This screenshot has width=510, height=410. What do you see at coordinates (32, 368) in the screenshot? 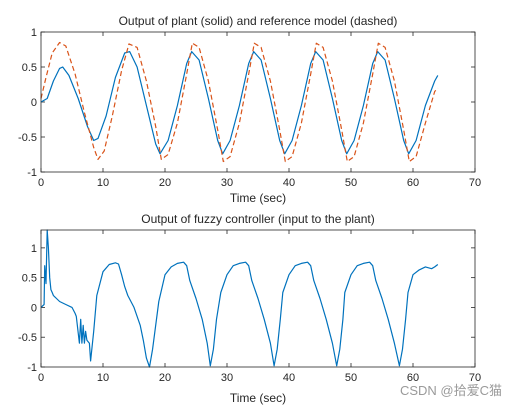
I see `bottom-y-tick-label: -1` at bounding box center [32, 368].